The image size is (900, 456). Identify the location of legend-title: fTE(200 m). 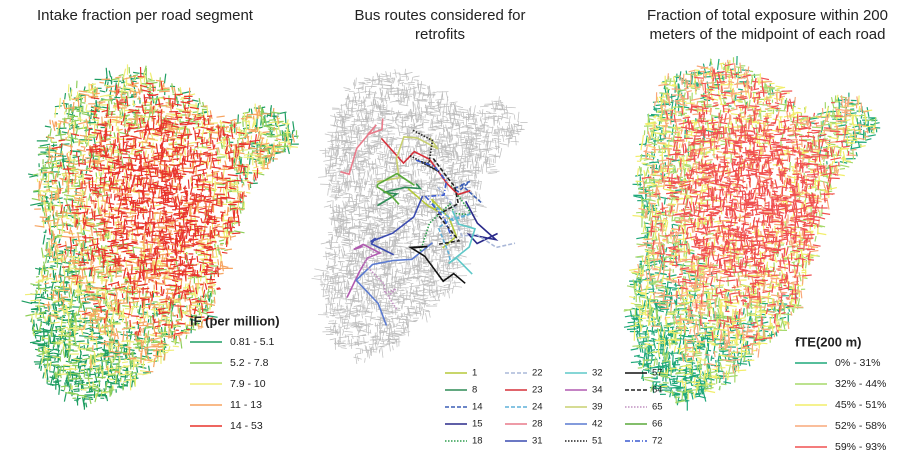
(828, 341).